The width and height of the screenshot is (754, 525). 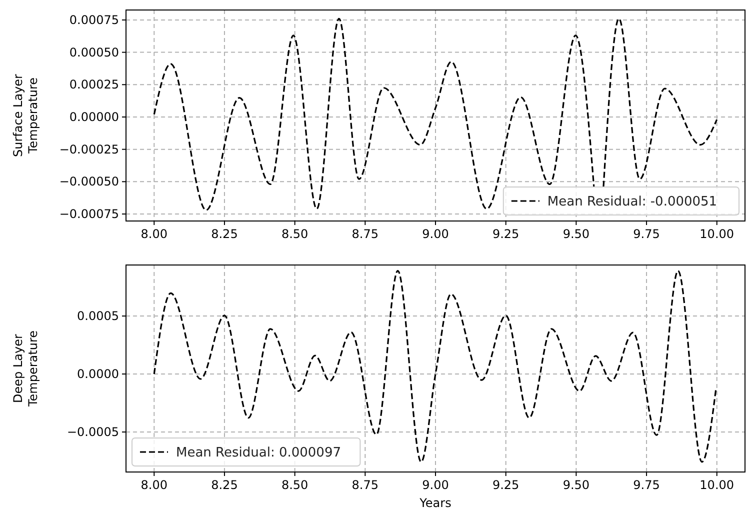 What do you see at coordinates (94, 19) in the screenshot?
I see `y-tick-label: 0.00075` at bounding box center [94, 19].